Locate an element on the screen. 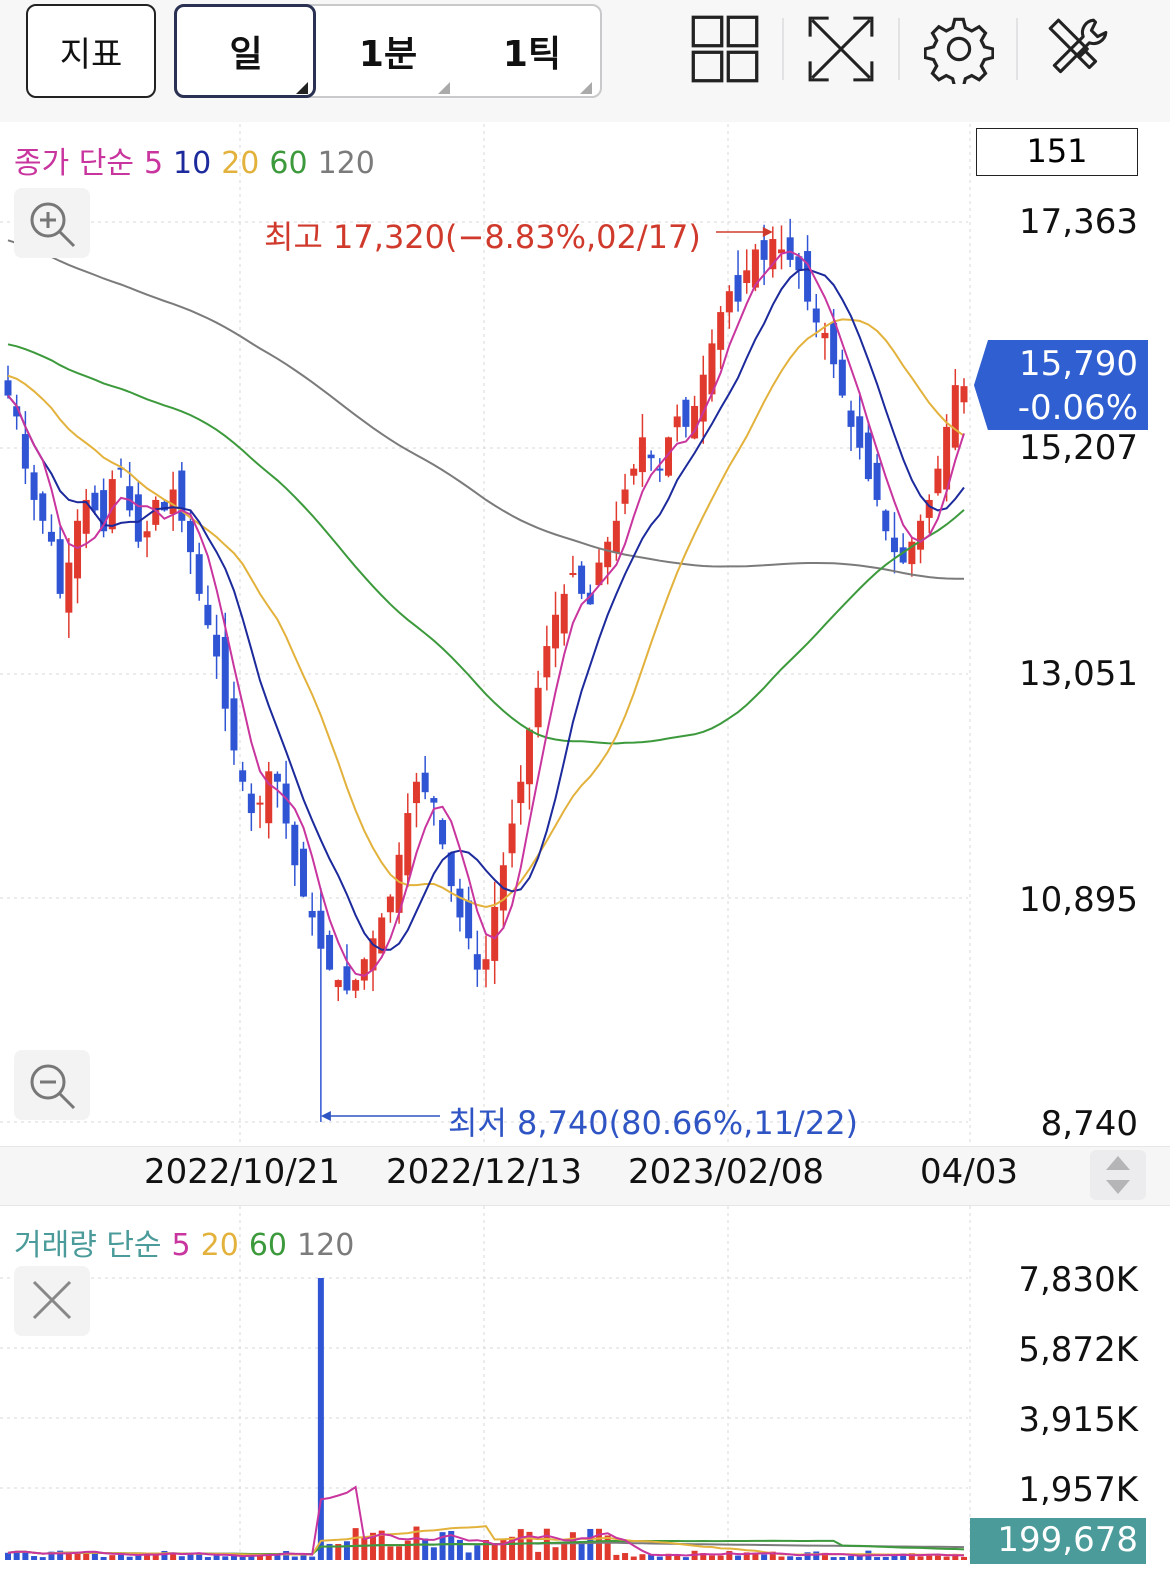 The image size is (1170, 1596). fullscreen-icon is located at coordinates (841, 49).